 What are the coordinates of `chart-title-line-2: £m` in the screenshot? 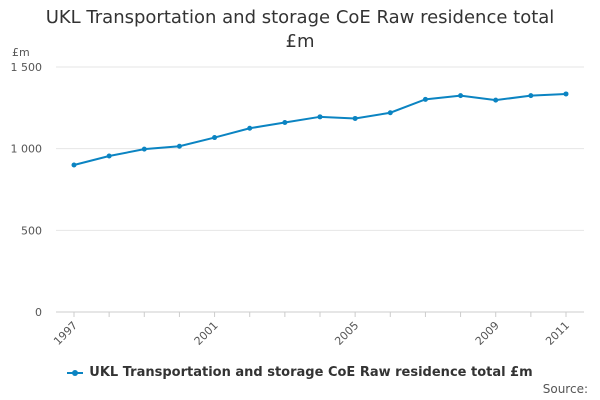 It's located at (300, 41).